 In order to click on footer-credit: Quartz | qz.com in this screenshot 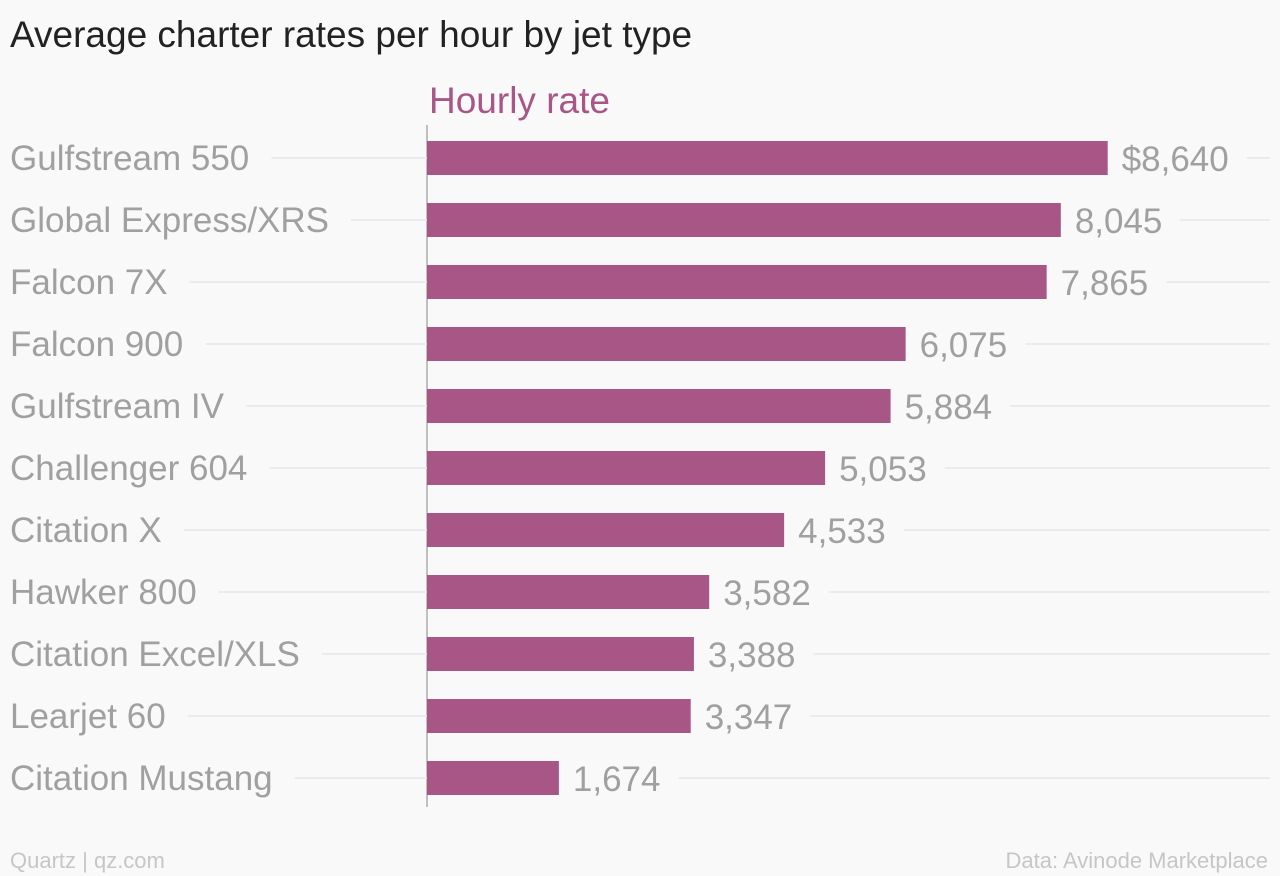, I will do `click(87, 860)`.